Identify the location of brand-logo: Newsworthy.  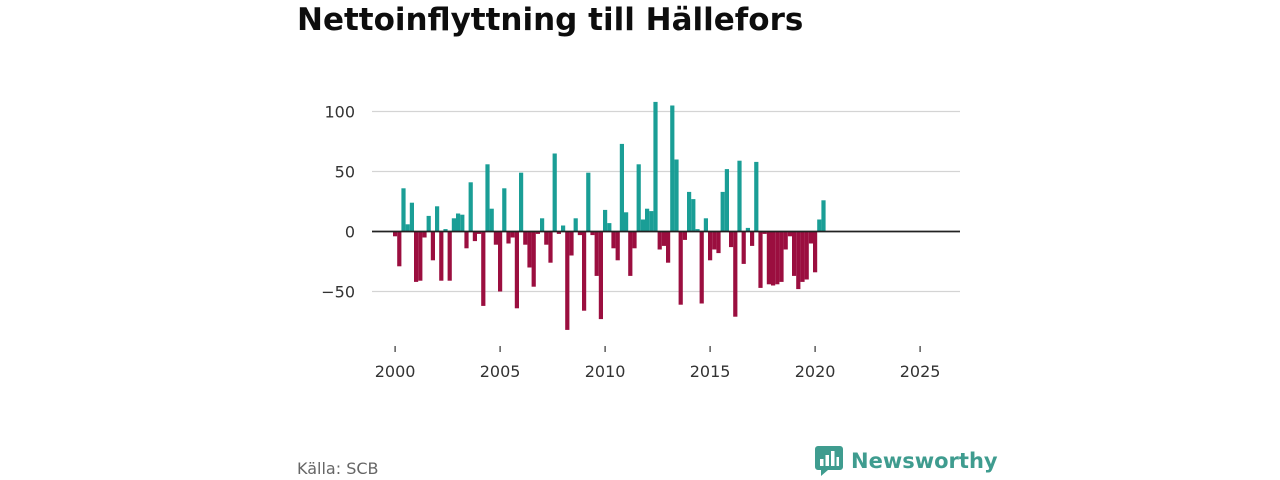
(906, 461).